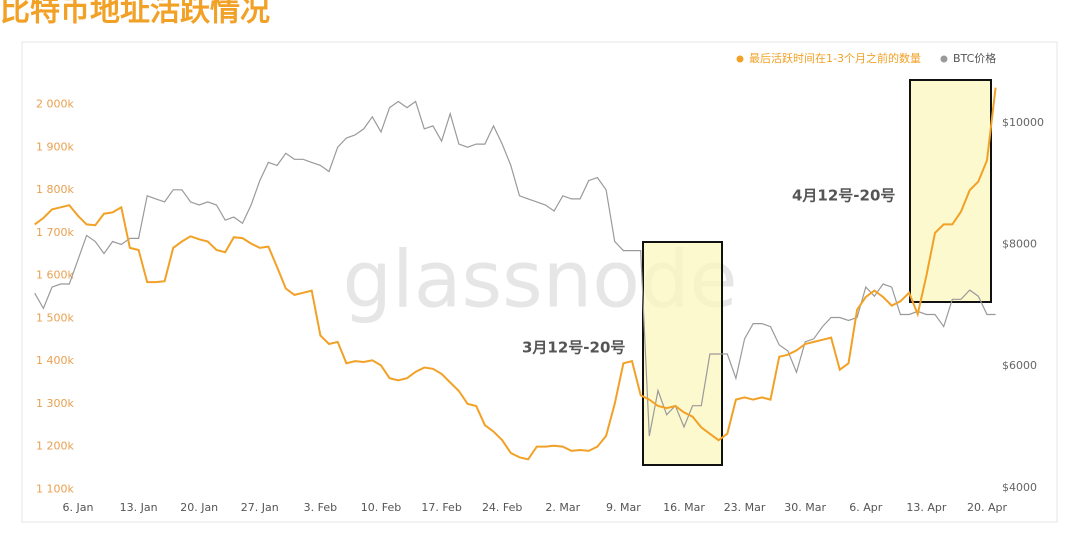 This screenshot has width=1080, height=548. Describe the element at coordinates (55, 403) in the screenshot. I see `y-tick-label: 1 300k` at that location.